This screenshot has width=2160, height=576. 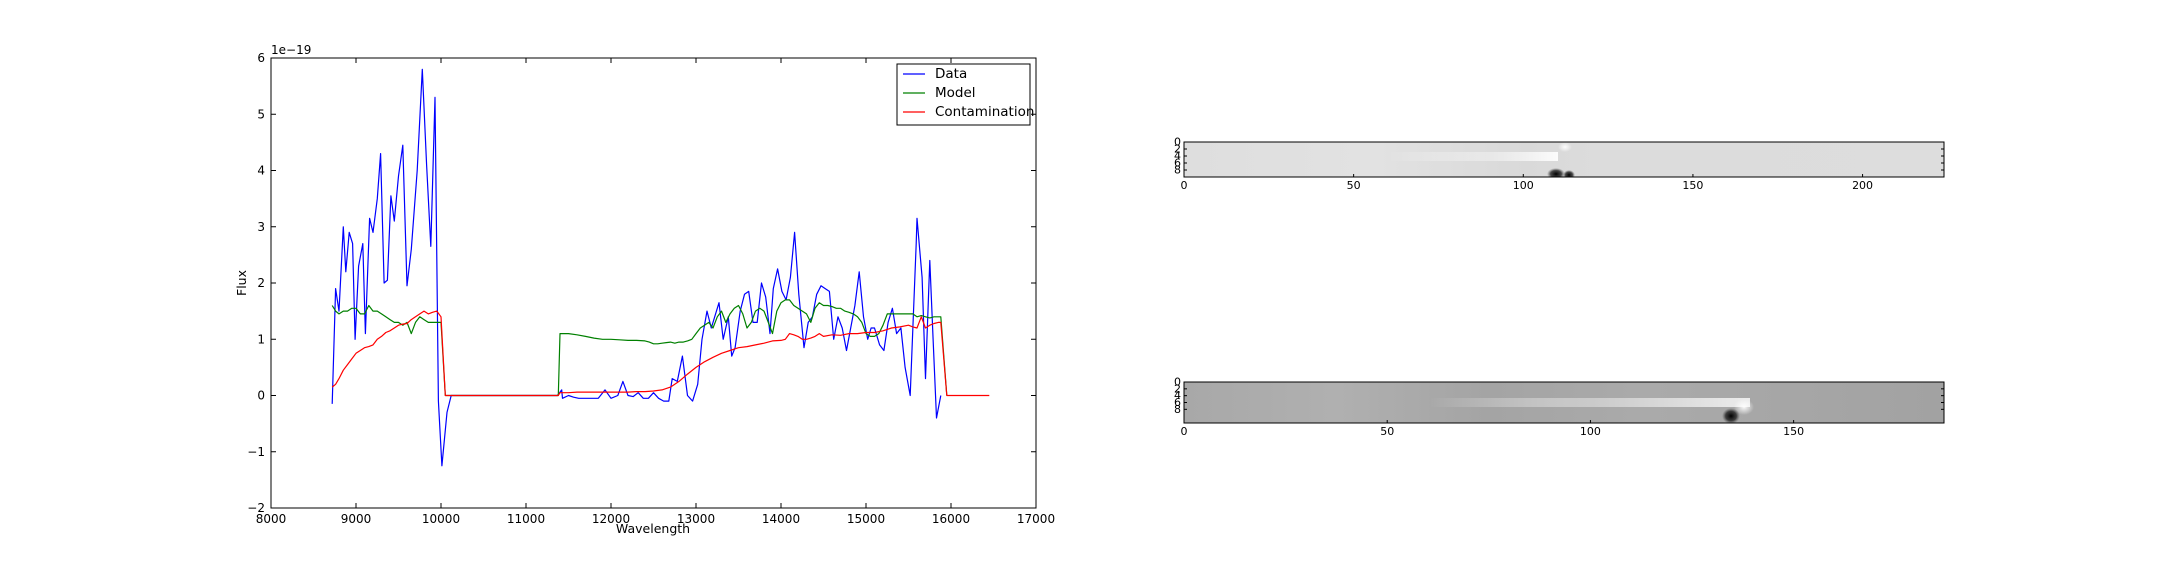 I want to click on x-tick-label: 16000, so click(x=951, y=519).